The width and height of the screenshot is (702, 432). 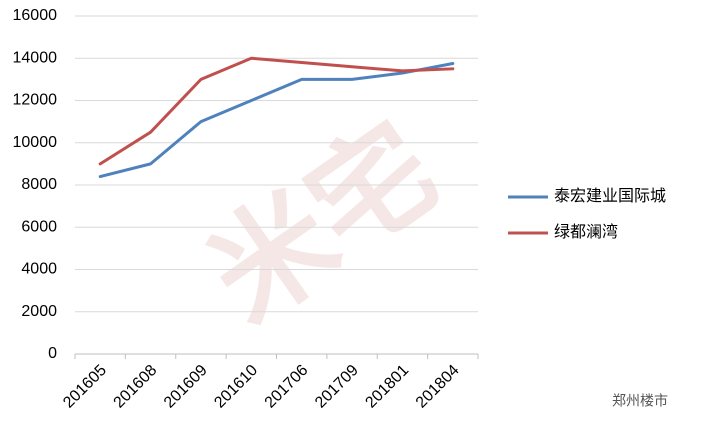 What do you see at coordinates (438, 387) in the screenshot?
I see `x-tick-label: 201804` at bounding box center [438, 387].